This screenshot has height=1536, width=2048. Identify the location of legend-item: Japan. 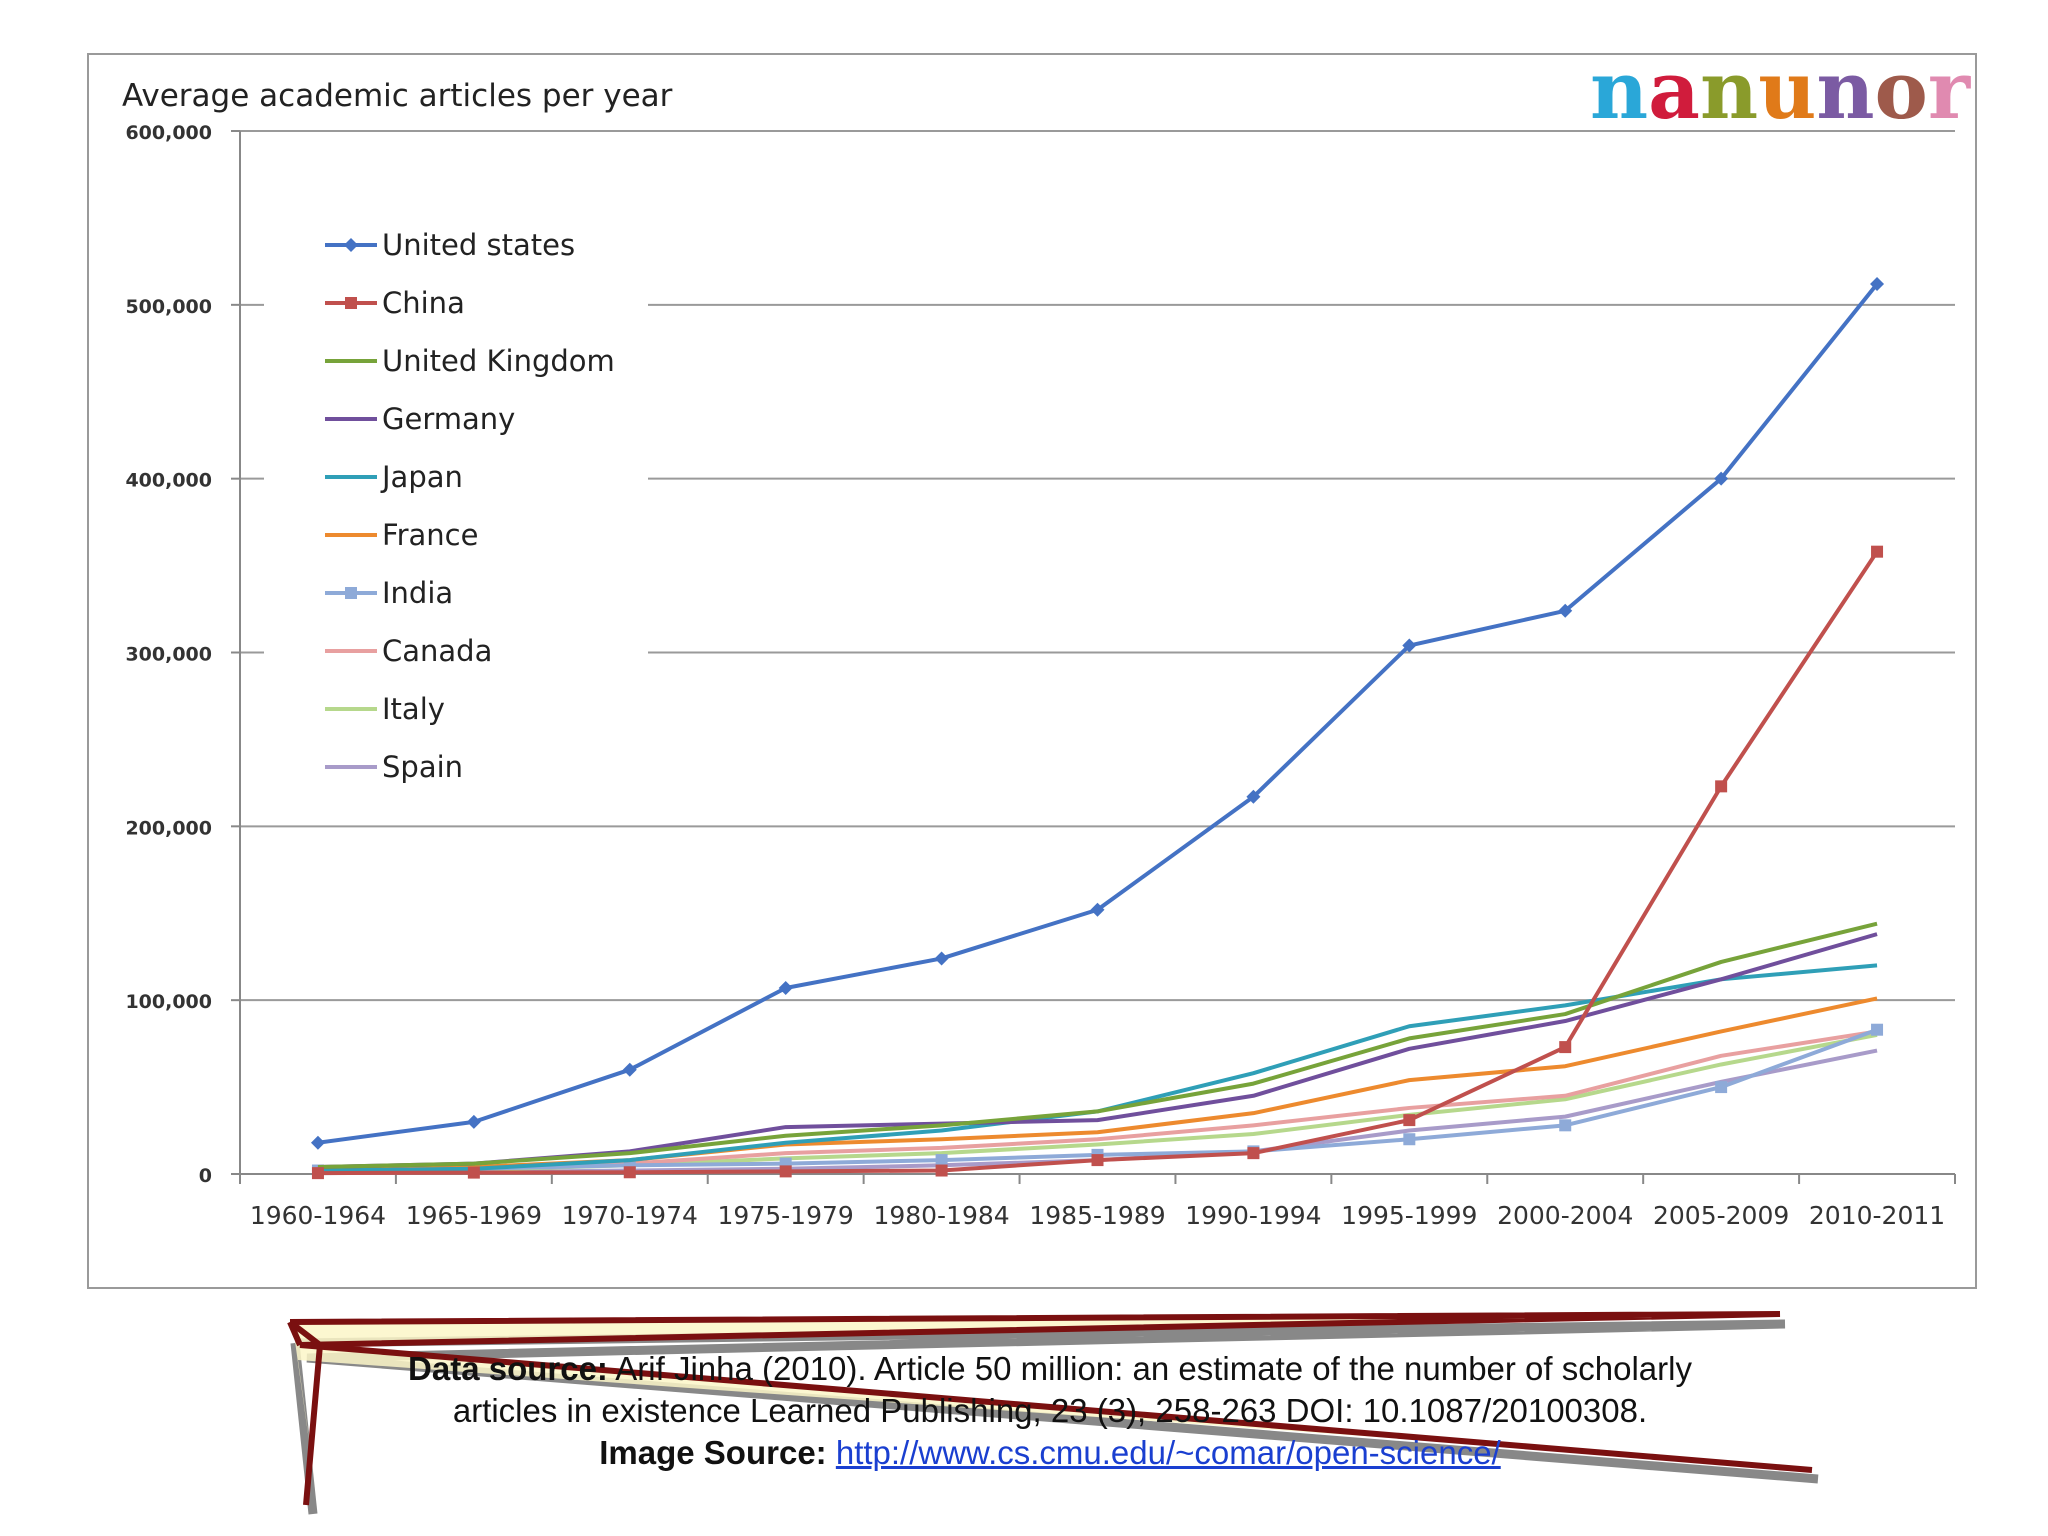
(394, 477).